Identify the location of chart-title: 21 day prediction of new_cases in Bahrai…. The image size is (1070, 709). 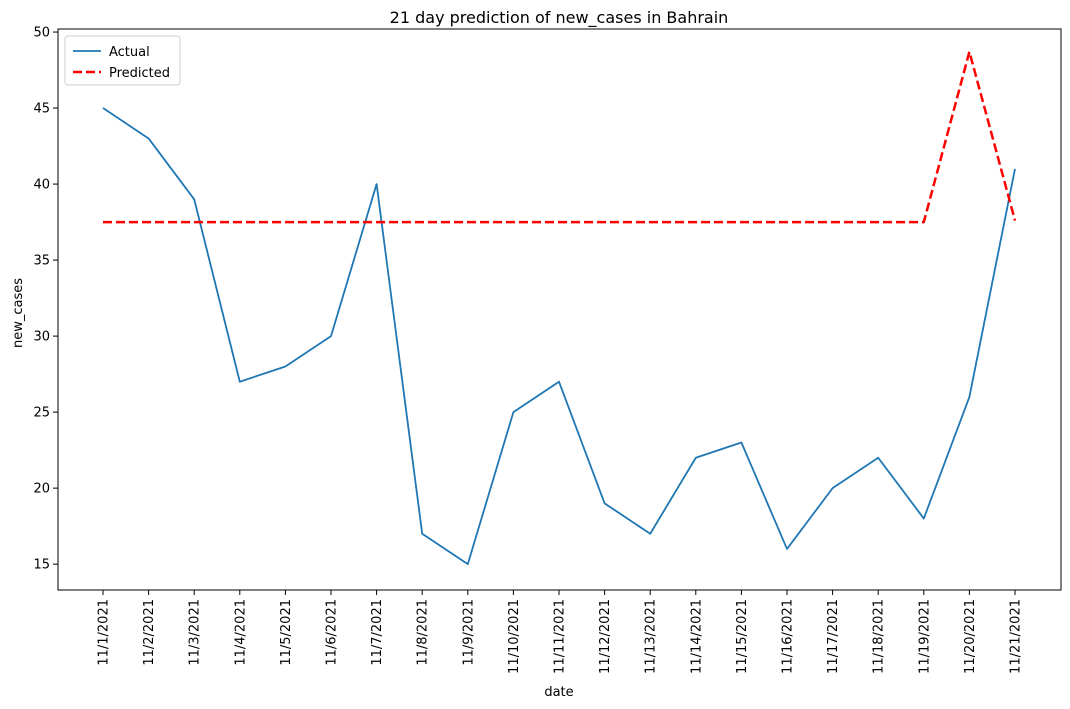
(559, 18).